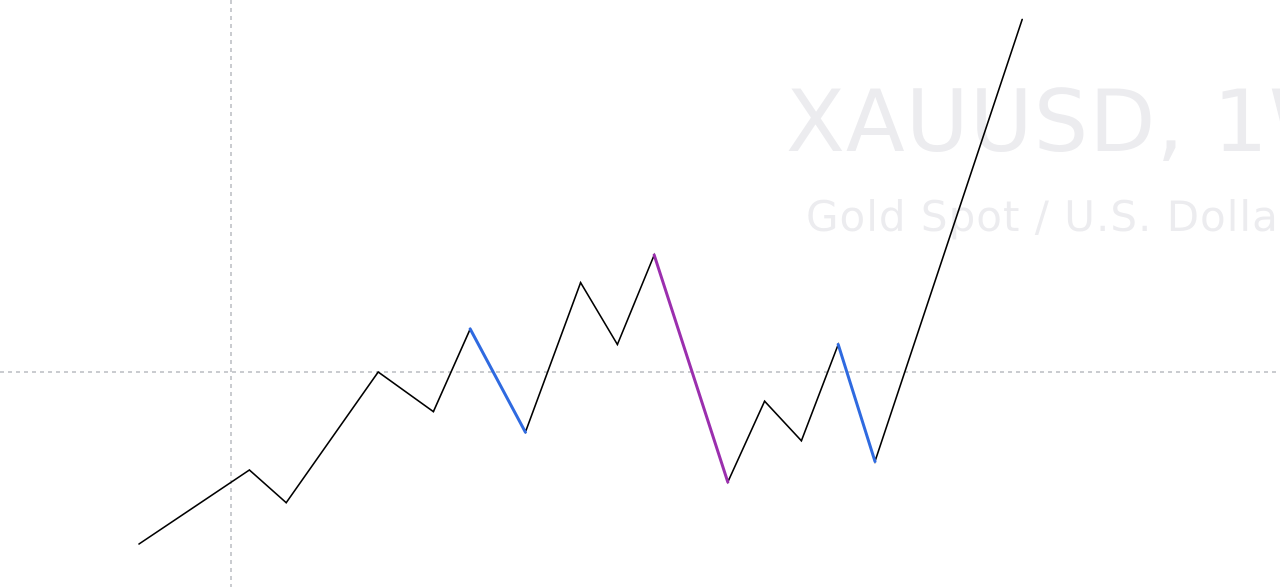  I want to click on watermark-description: Gold Spot / U.S. Dollar, so click(1043, 216).